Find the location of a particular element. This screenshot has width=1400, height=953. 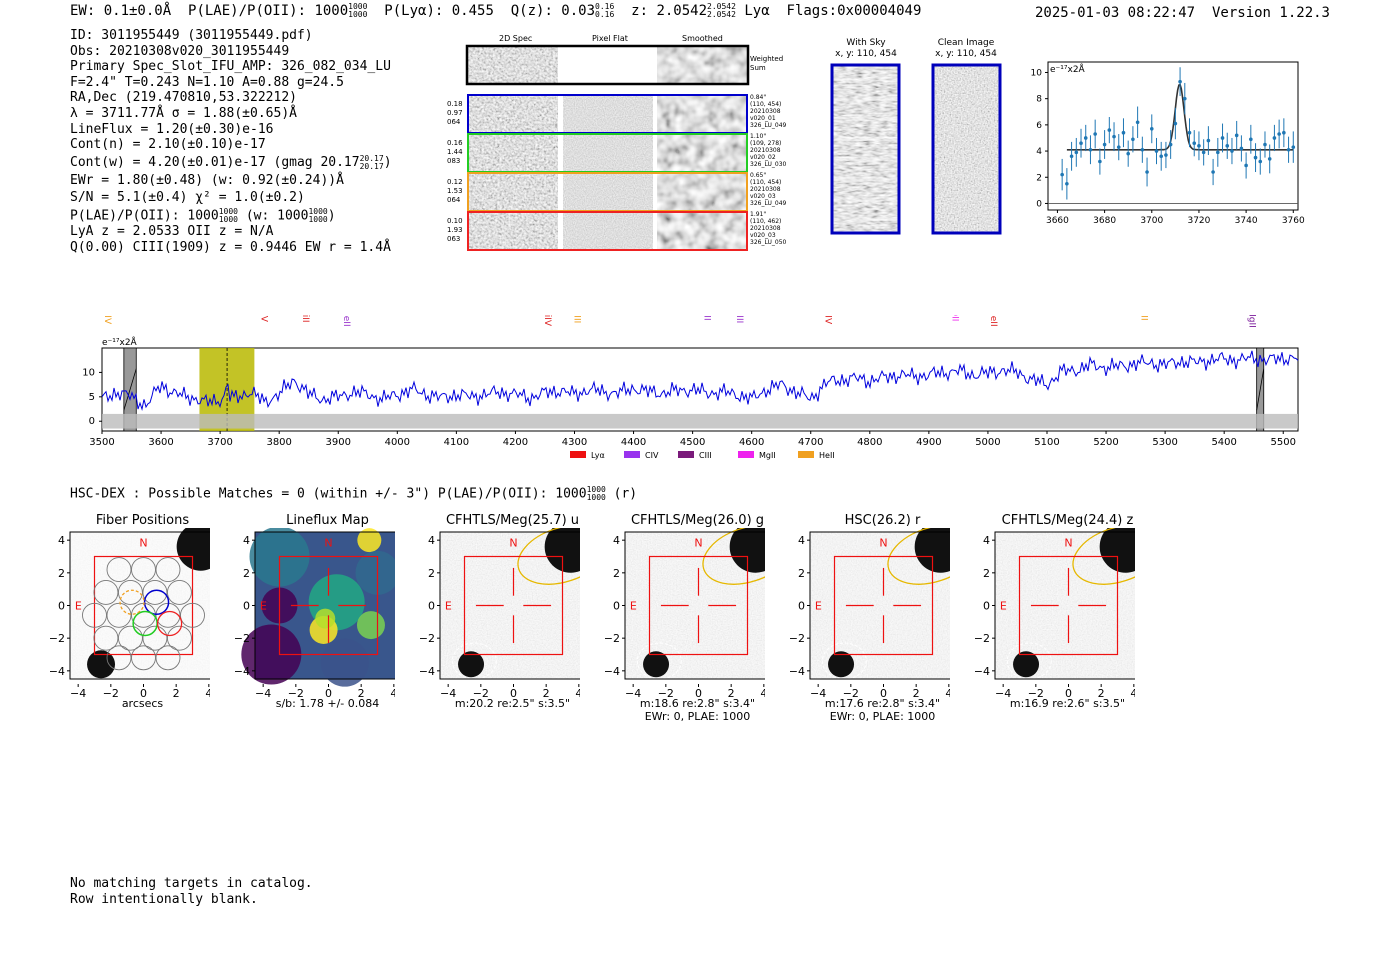

fiber-highlight-orange is located at coordinates (132, 602).